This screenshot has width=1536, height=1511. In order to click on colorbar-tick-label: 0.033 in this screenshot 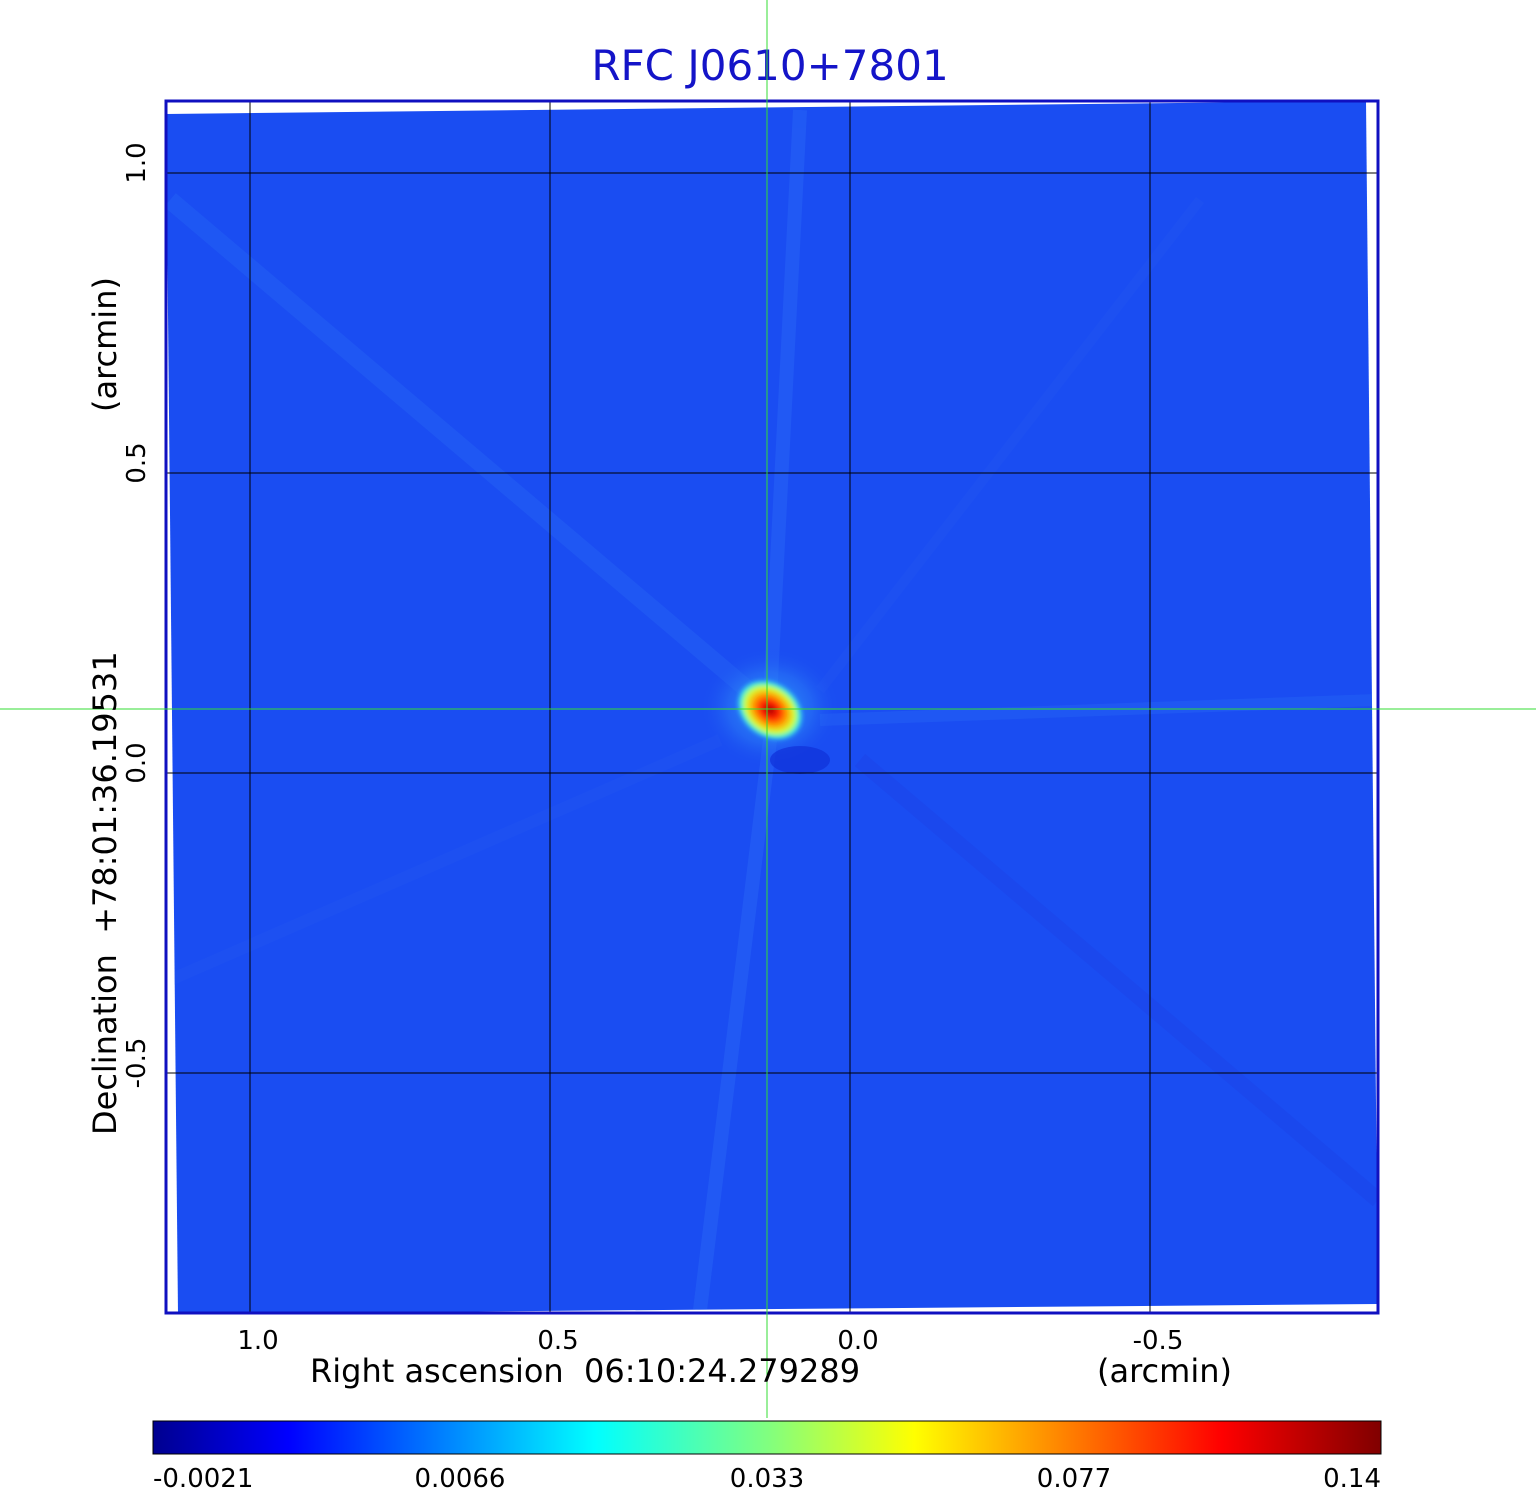, I will do `click(767, 1479)`.